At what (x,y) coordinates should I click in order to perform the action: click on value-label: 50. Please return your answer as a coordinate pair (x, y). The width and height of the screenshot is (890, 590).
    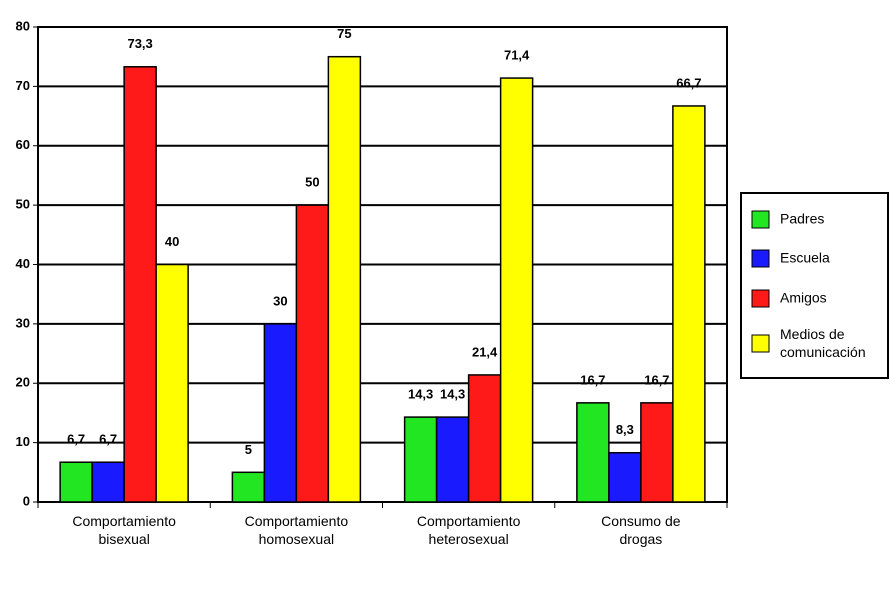
    Looking at the image, I should click on (312, 182).